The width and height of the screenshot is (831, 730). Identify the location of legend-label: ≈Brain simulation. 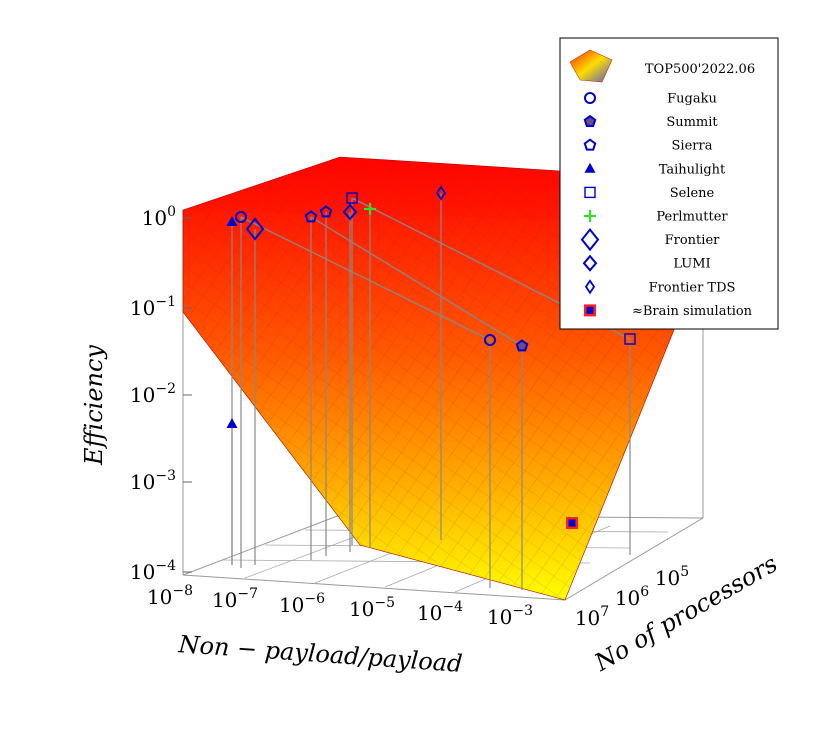
(692, 311).